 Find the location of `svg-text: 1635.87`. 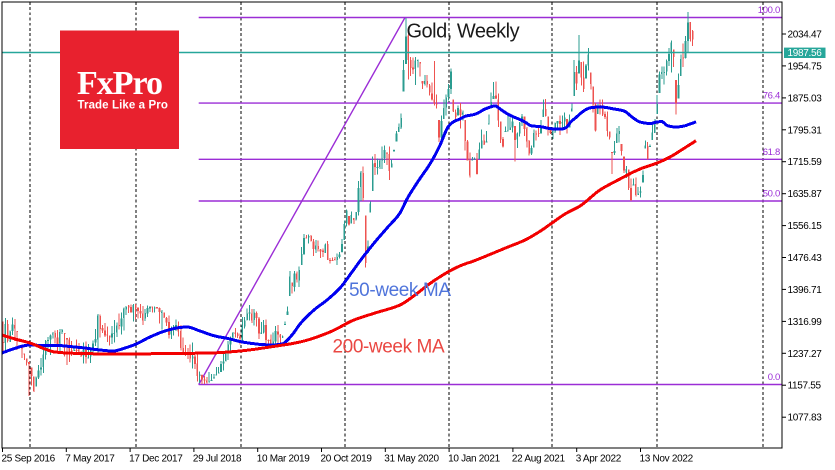

svg-text: 1635.87 is located at coordinates (805, 194).